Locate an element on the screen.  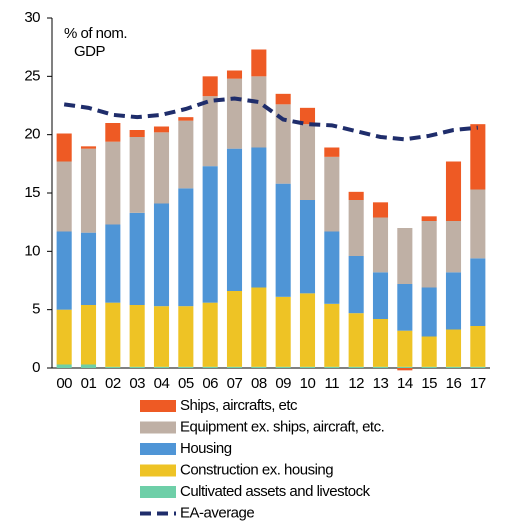
y-tick-label: 5 is located at coordinates (36, 309).